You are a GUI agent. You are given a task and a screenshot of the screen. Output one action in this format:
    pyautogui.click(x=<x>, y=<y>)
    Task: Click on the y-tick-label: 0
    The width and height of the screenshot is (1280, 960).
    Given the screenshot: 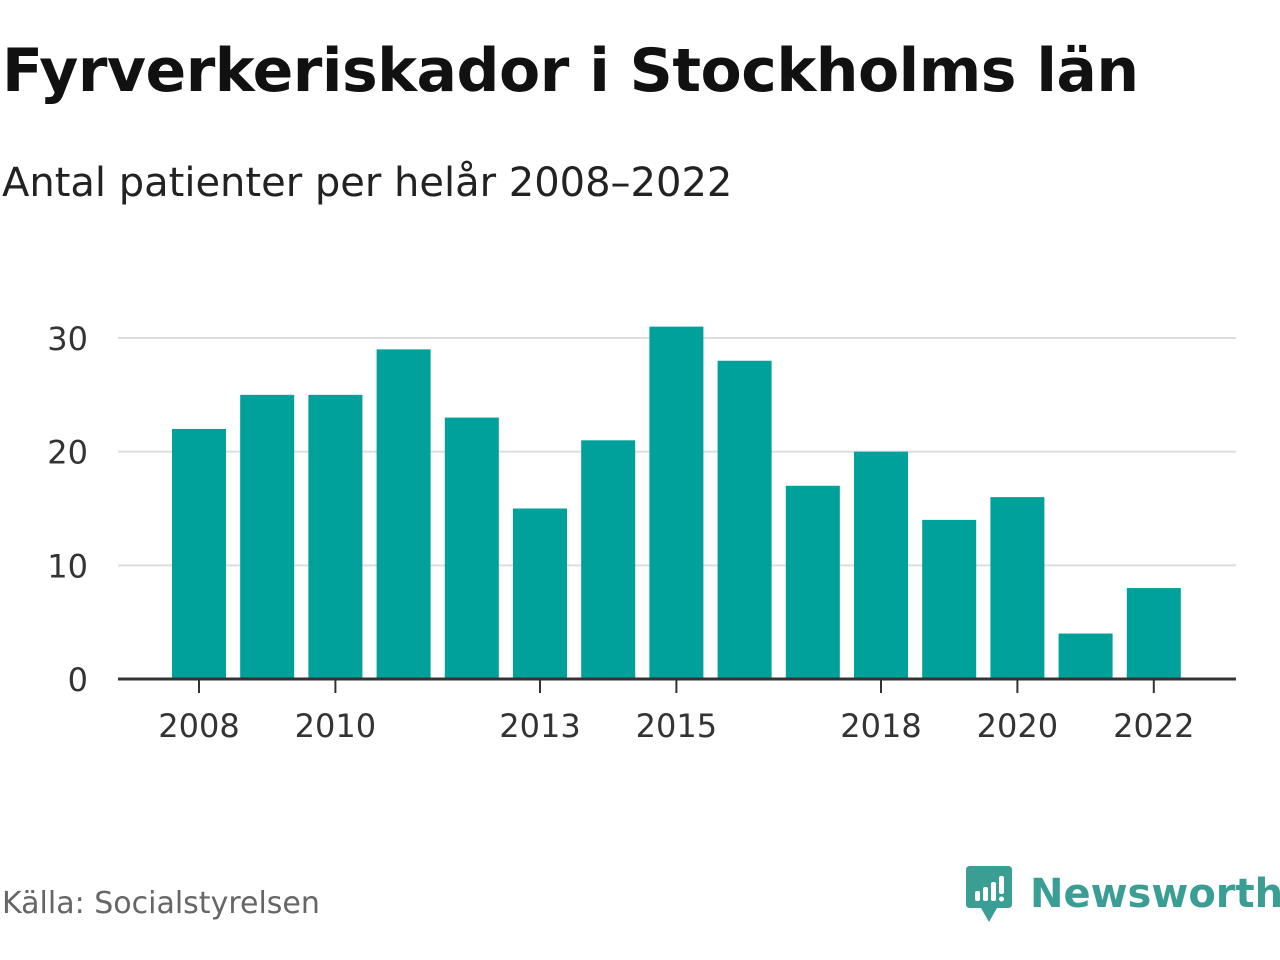 What is the action you would take?
    pyautogui.click(x=78, y=680)
    